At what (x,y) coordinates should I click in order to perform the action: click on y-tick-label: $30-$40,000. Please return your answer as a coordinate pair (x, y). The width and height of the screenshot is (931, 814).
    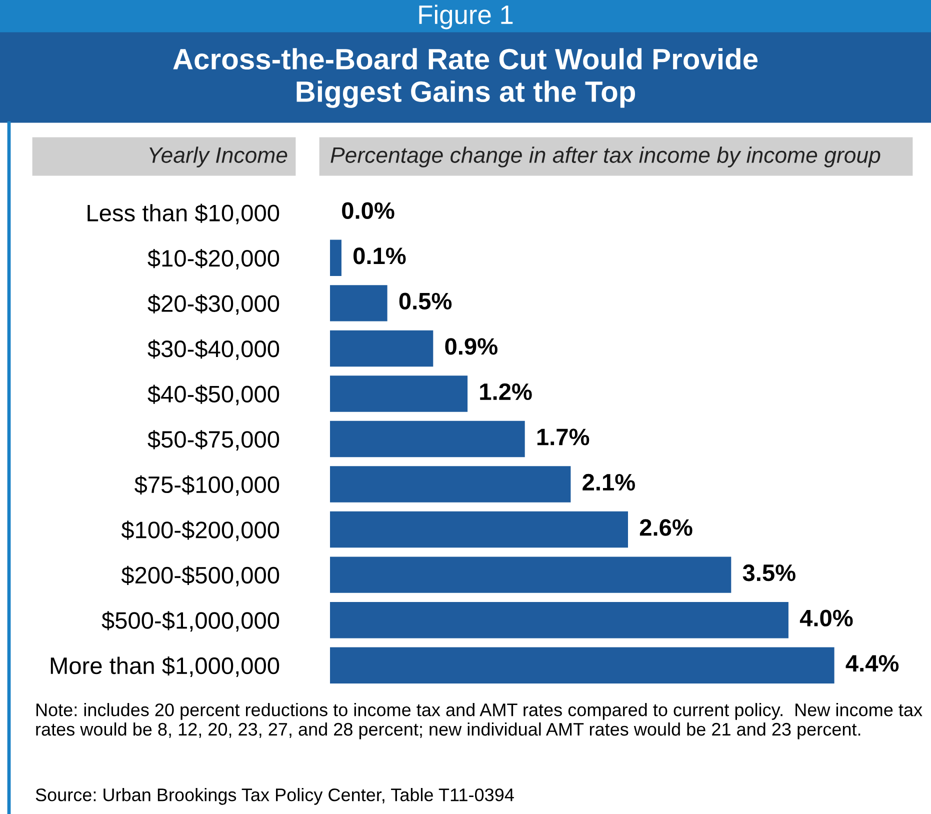
    Looking at the image, I should click on (214, 350).